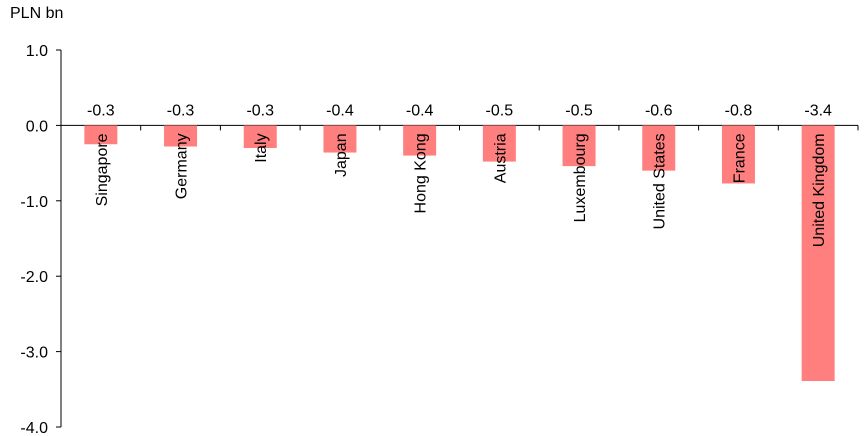  I want to click on y-tick-label: 0.0, so click(37, 126).